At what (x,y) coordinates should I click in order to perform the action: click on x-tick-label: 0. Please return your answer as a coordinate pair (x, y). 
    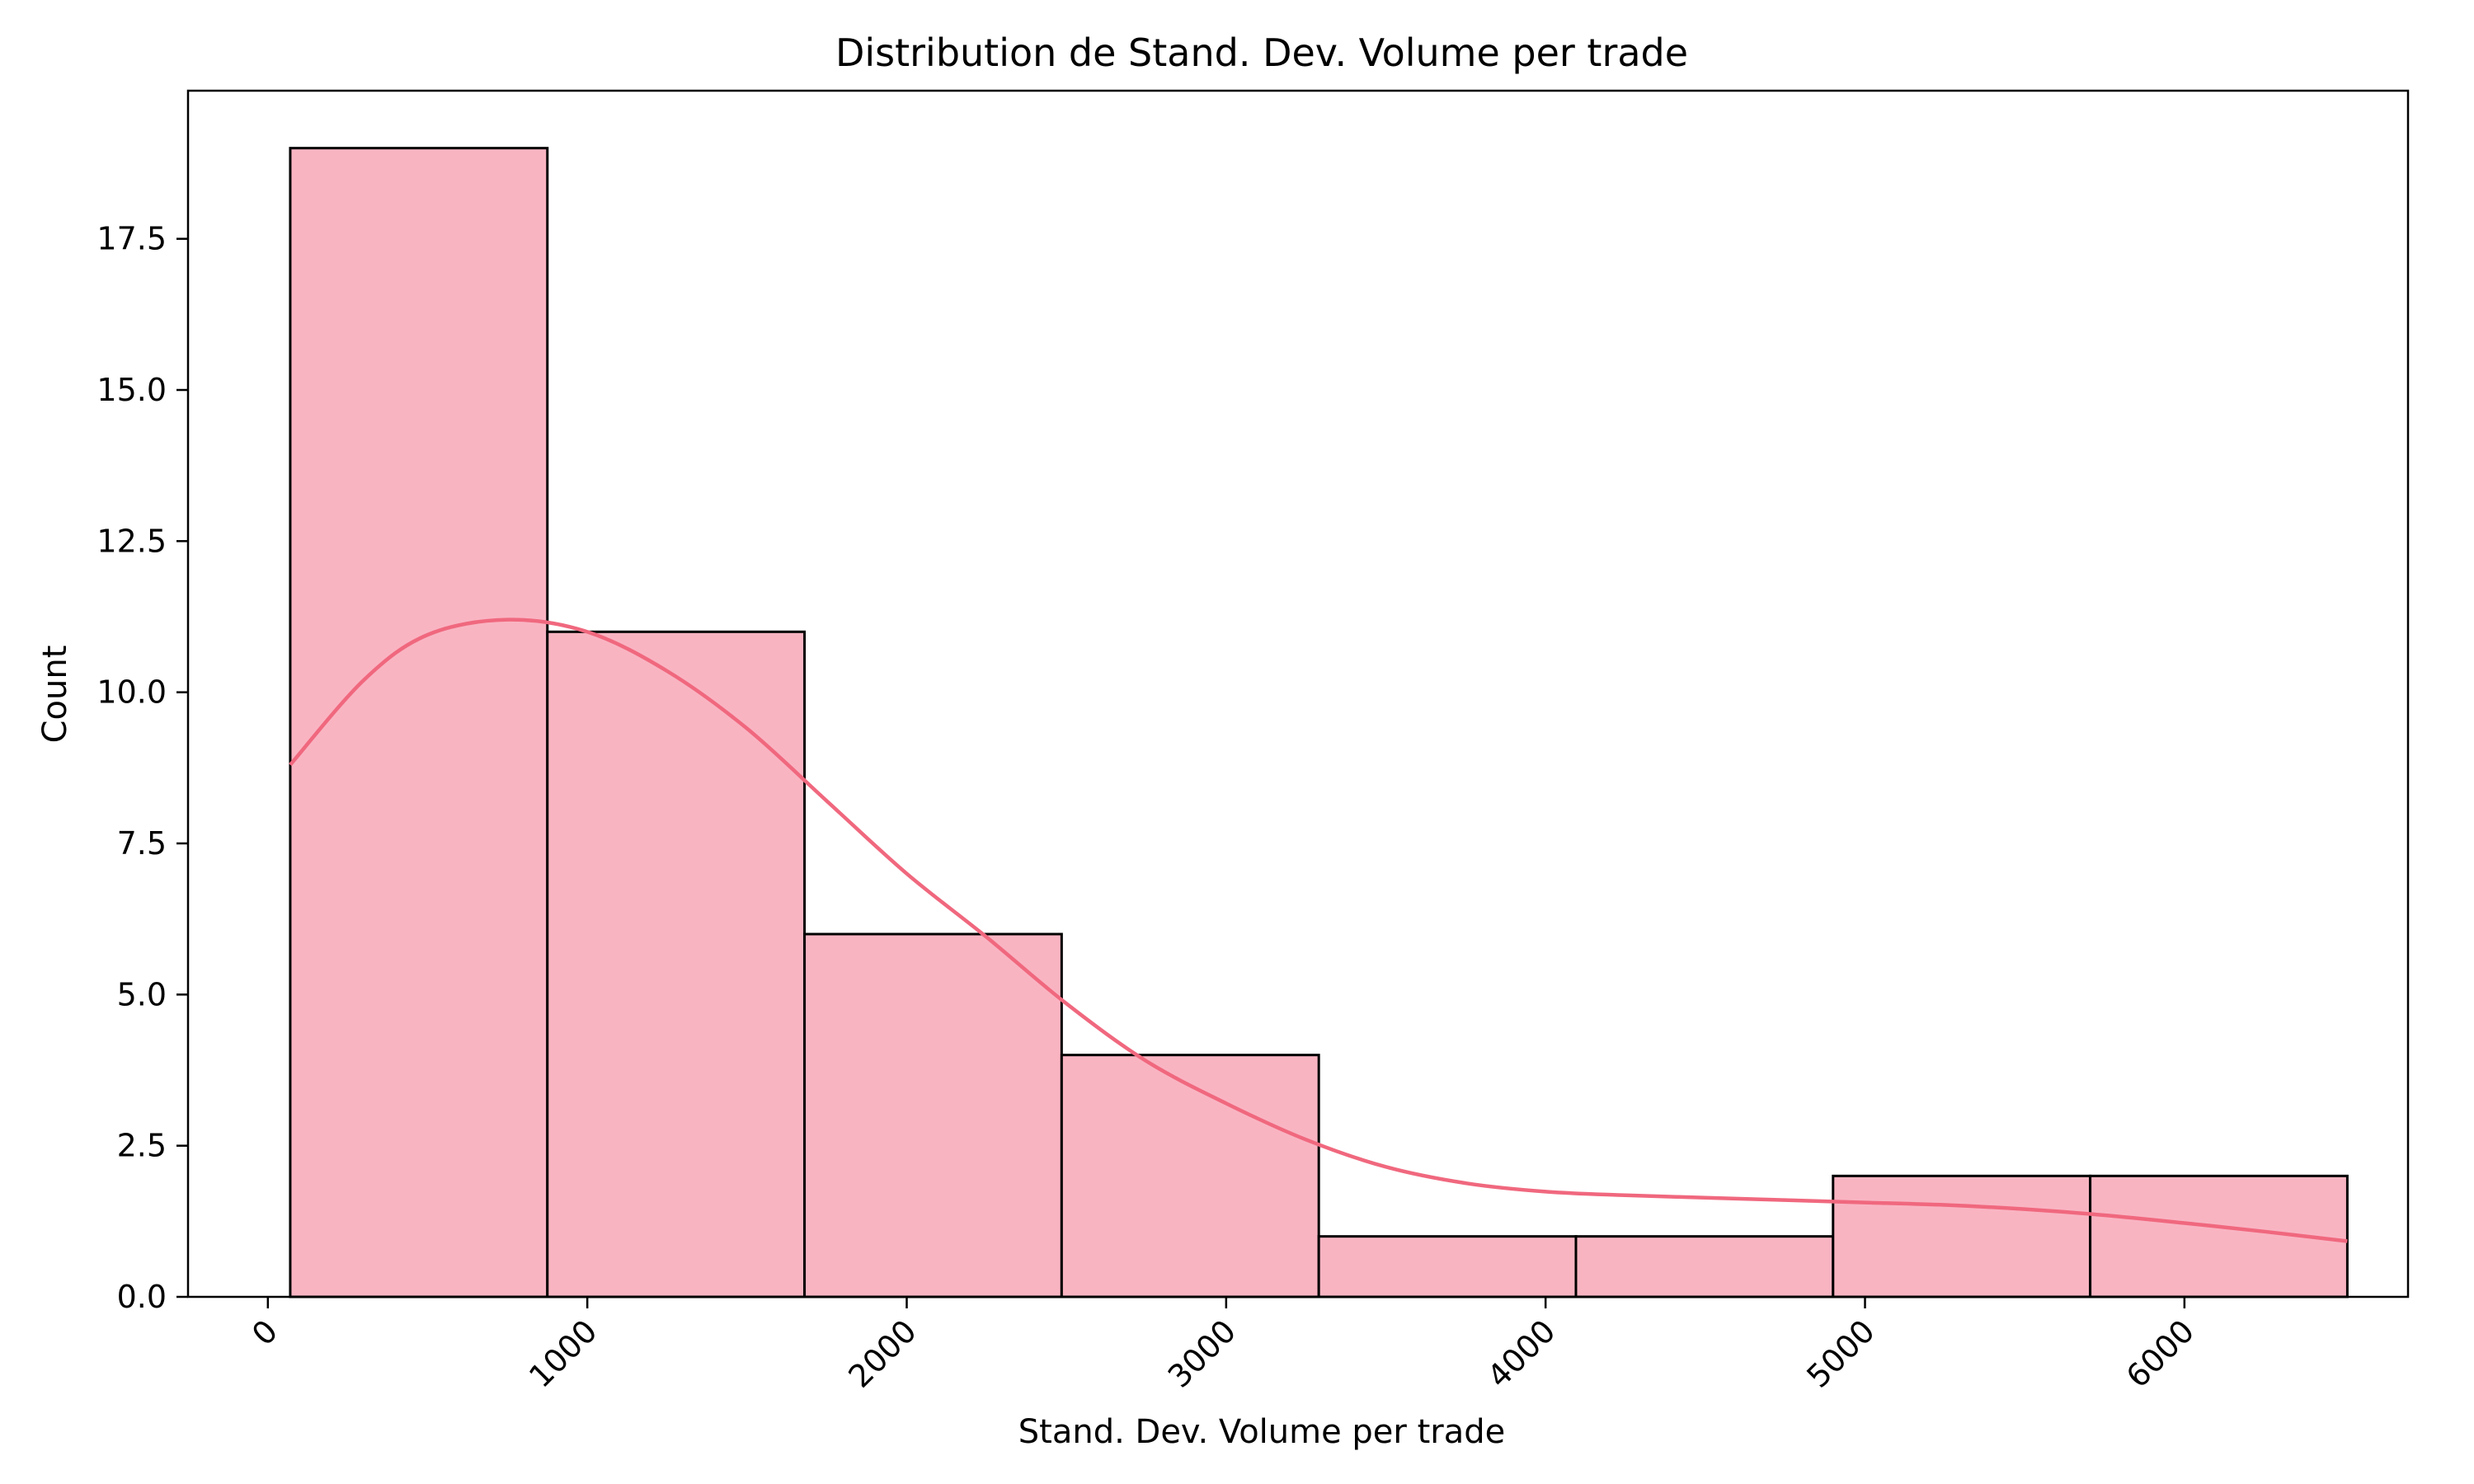
    Looking at the image, I should click on (265, 1332).